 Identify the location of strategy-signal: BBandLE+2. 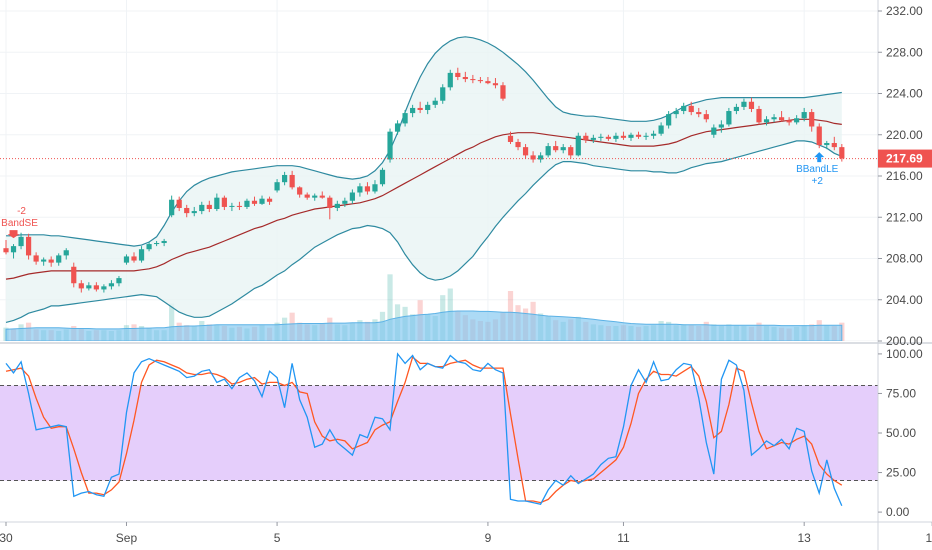
(817, 169).